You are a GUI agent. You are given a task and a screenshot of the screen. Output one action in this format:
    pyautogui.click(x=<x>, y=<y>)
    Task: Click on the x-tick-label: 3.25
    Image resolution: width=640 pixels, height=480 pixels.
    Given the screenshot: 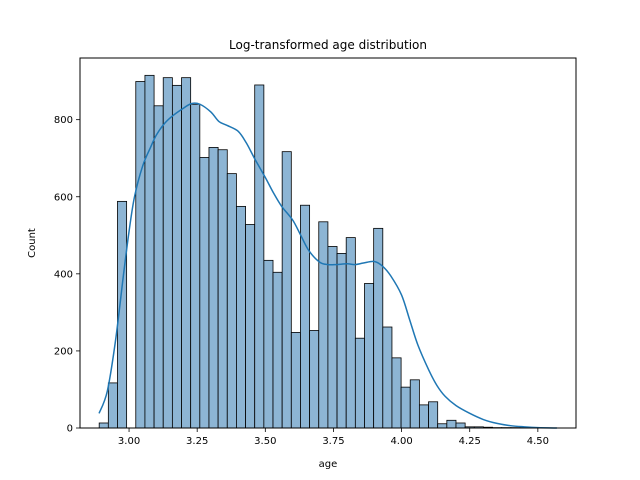 What is the action you would take?
    pyautogui.click(x=197, y=441)
    